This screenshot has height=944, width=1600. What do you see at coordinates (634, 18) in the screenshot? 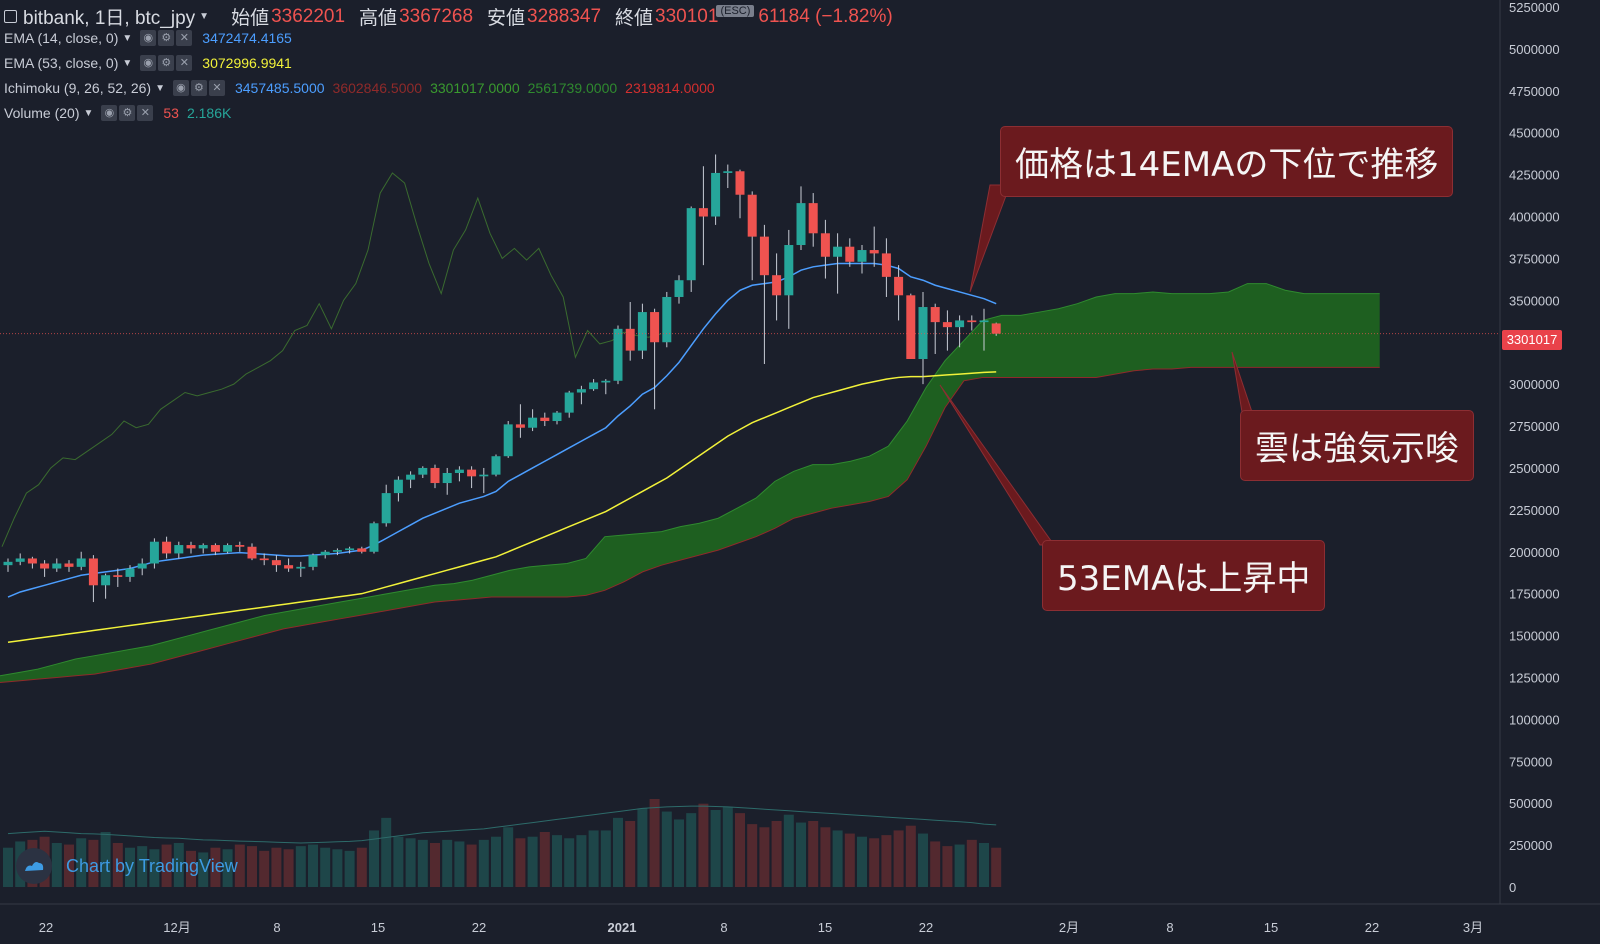
I see `close-label: 終値` at bounding box center [634, 18].